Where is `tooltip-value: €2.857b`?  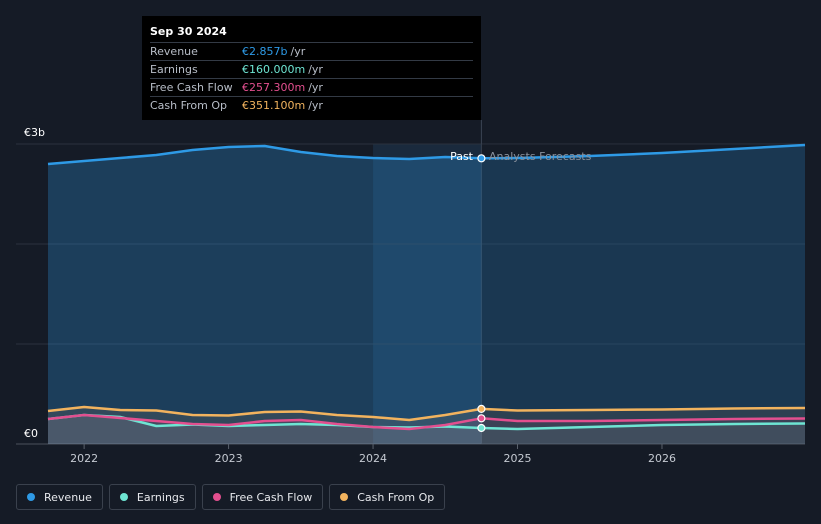
tooltip-value: €2.857b is located at coordinates (265, 51).